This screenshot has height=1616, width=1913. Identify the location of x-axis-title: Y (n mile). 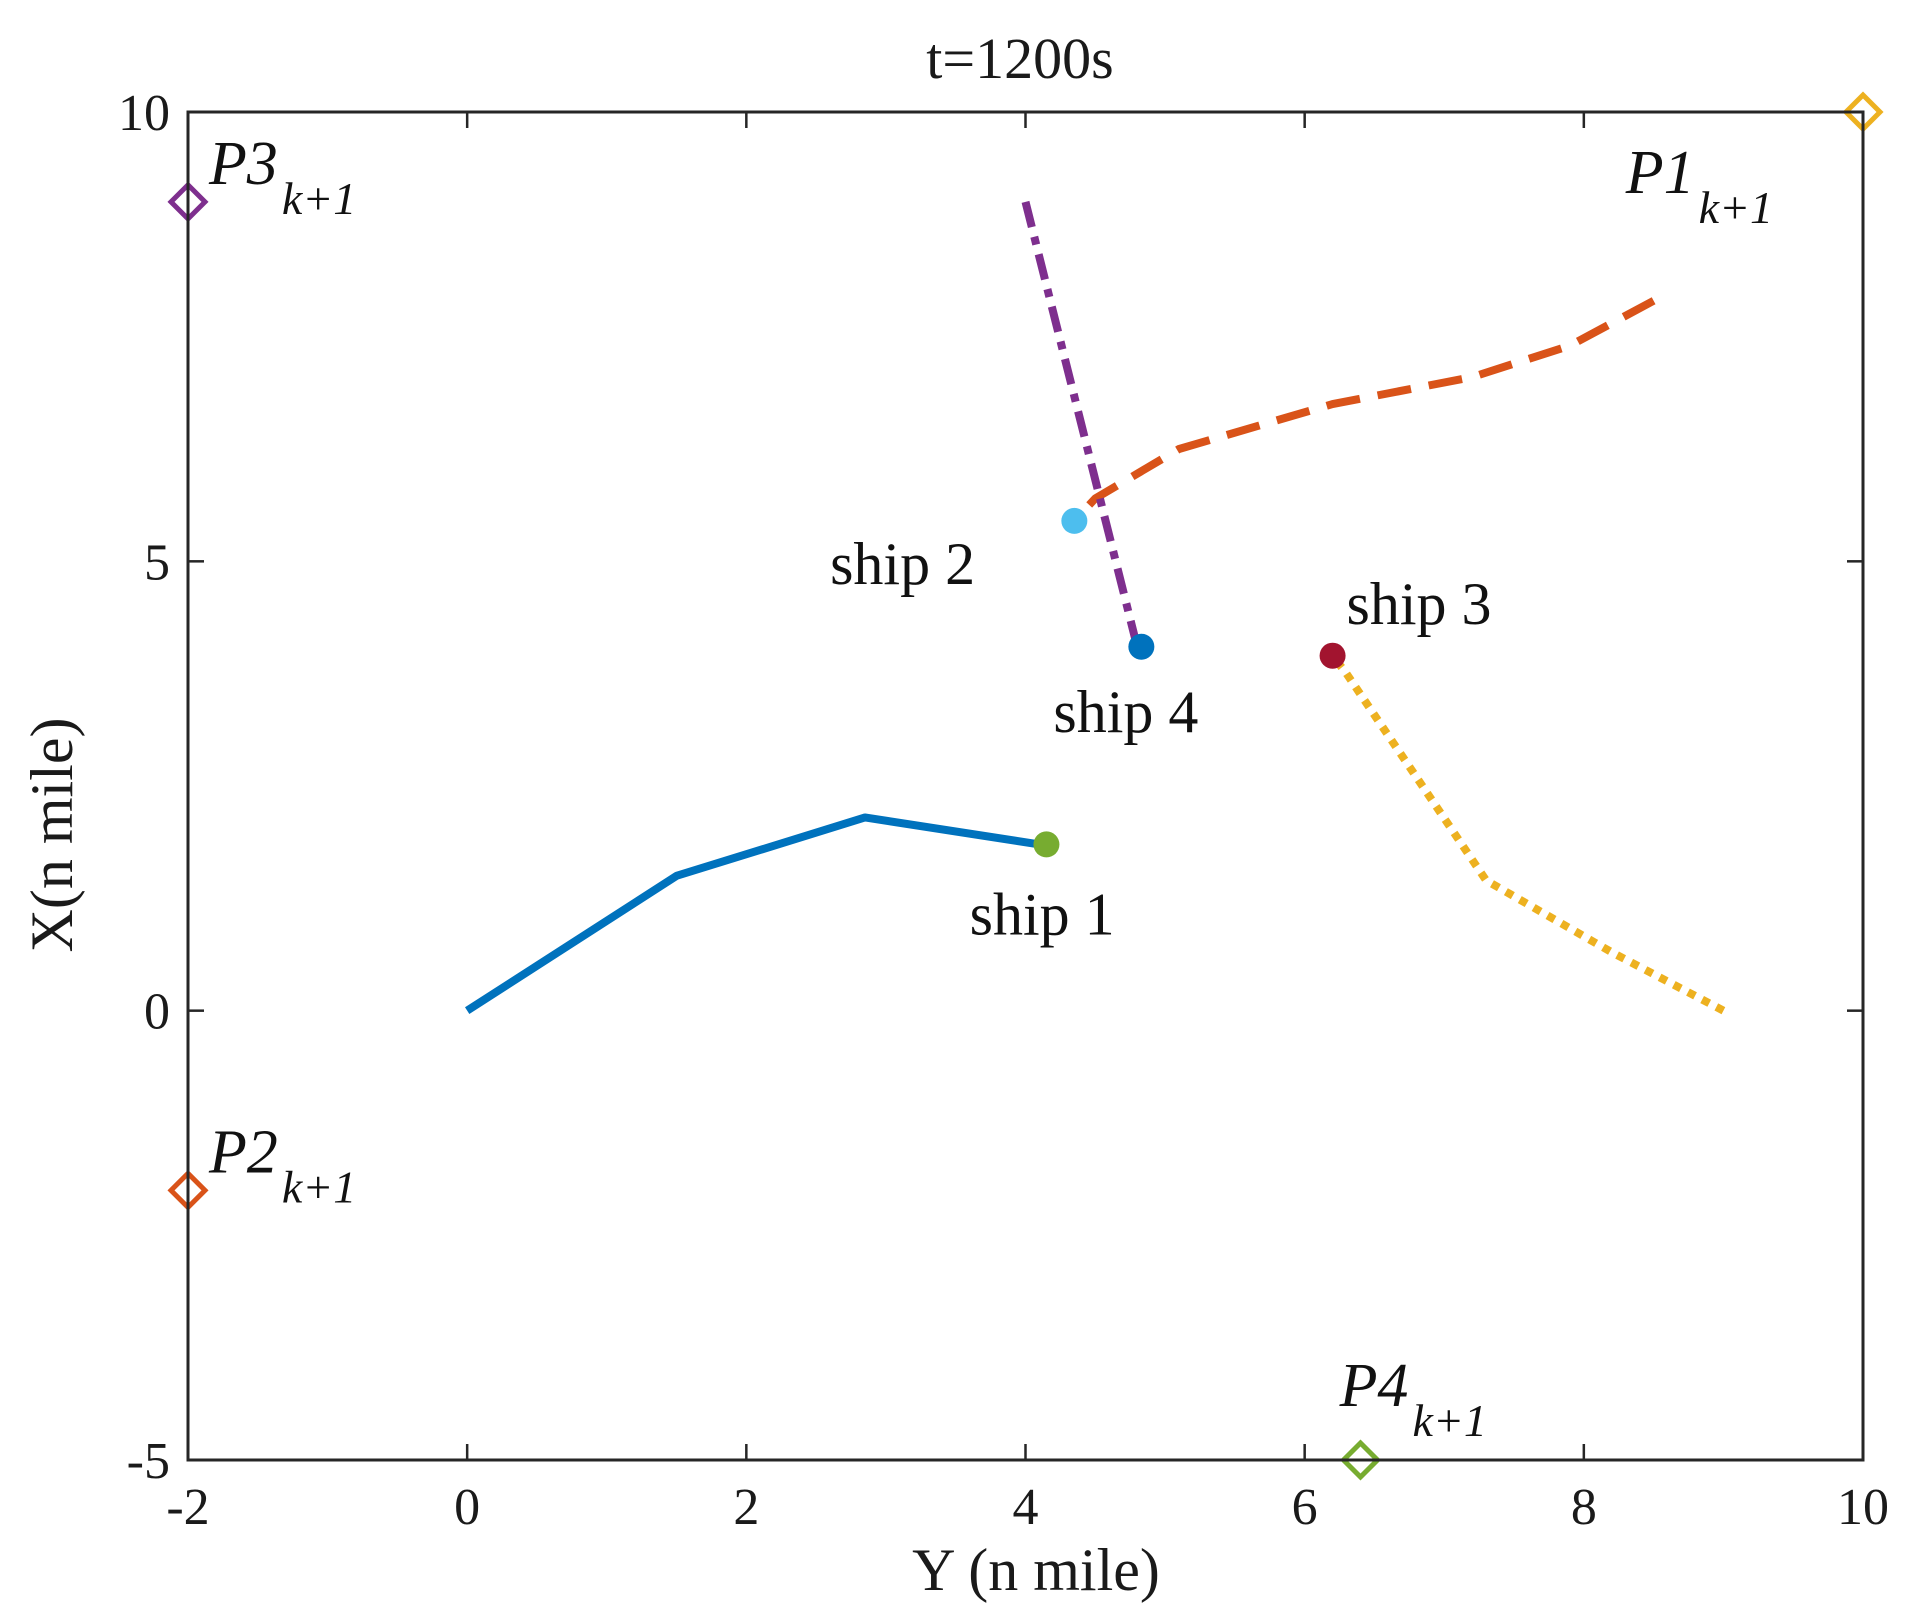
(1036, 1570).